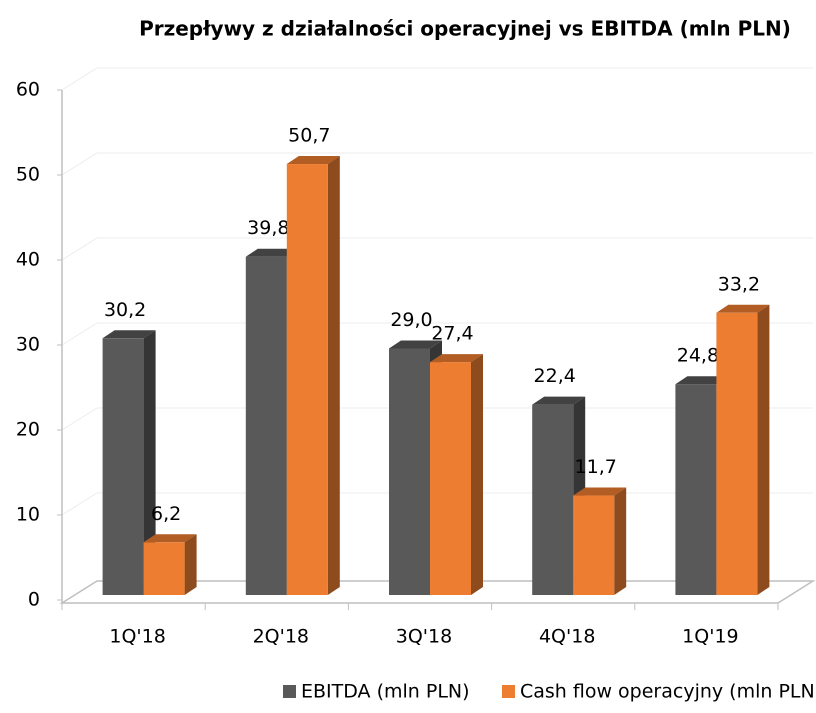 The image size is (816, 713). Describe the element at coordinates (28, 90) in the screenshot. I see `y-tick-label: 60` at that location.